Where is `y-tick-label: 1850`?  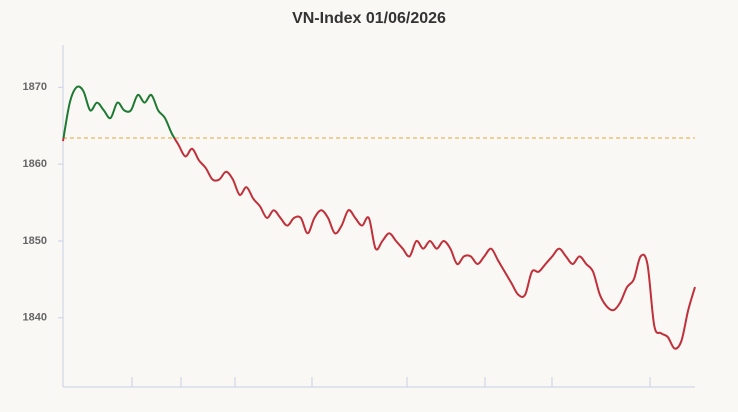 y-tick-label: 1850 is located at coordinates (35, 241).